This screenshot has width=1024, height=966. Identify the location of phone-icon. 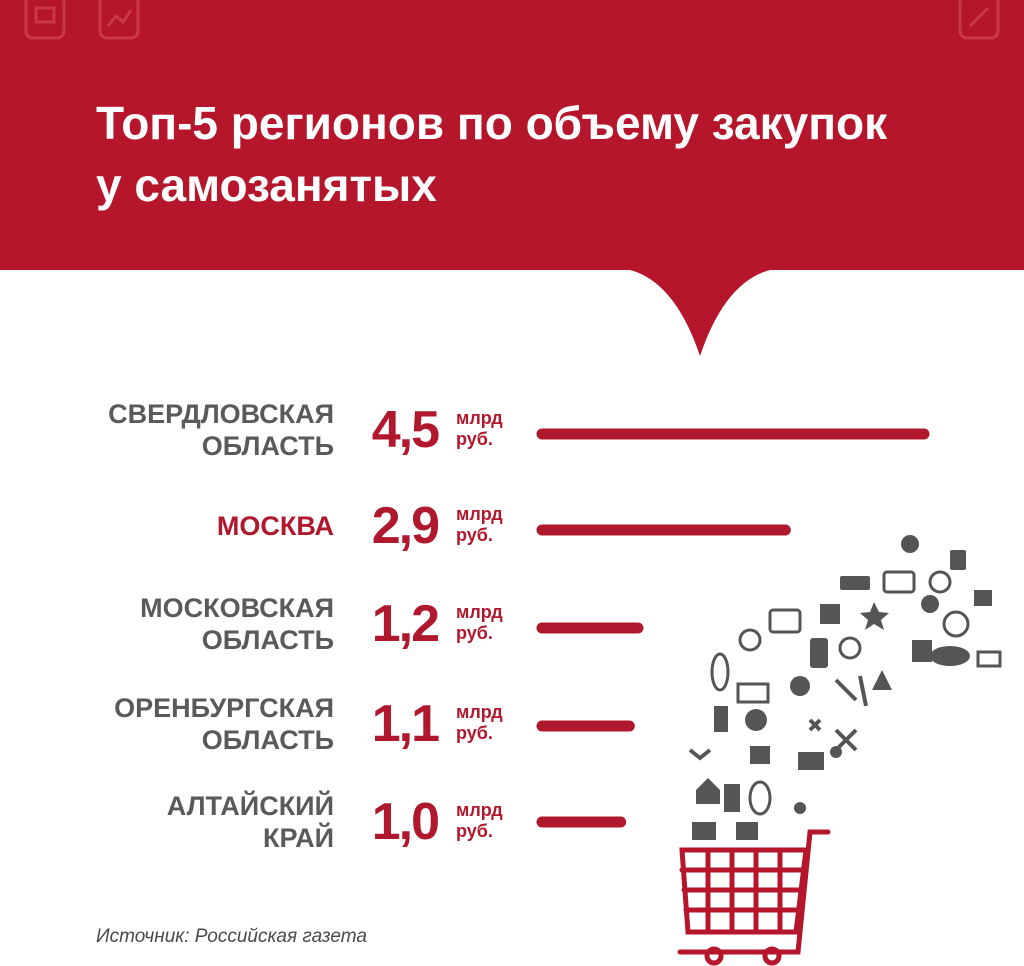
(721, 719).